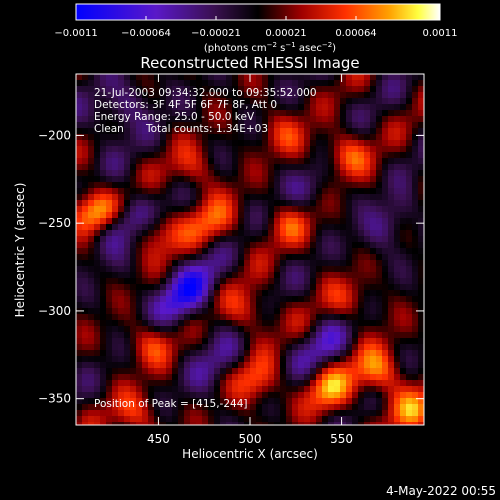 This screenshot has width=500, height=500. Describe the element at coordinates (216, 33) in the screenshot. I see `colorbar-tick-label: −0.00021` at that location.